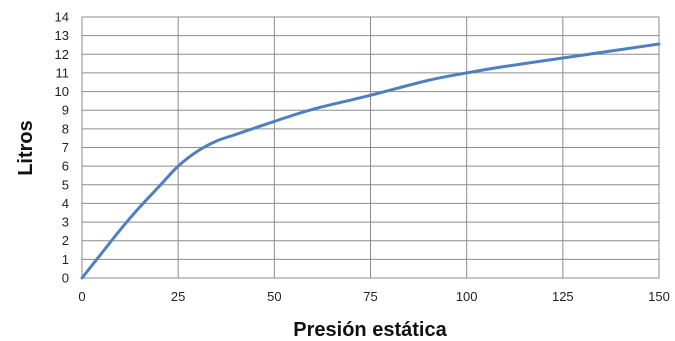  What do you see at coordinates (62, 35) in the screenshot?
I see `y-tick-label: 13` at bounding box center [62, 35].